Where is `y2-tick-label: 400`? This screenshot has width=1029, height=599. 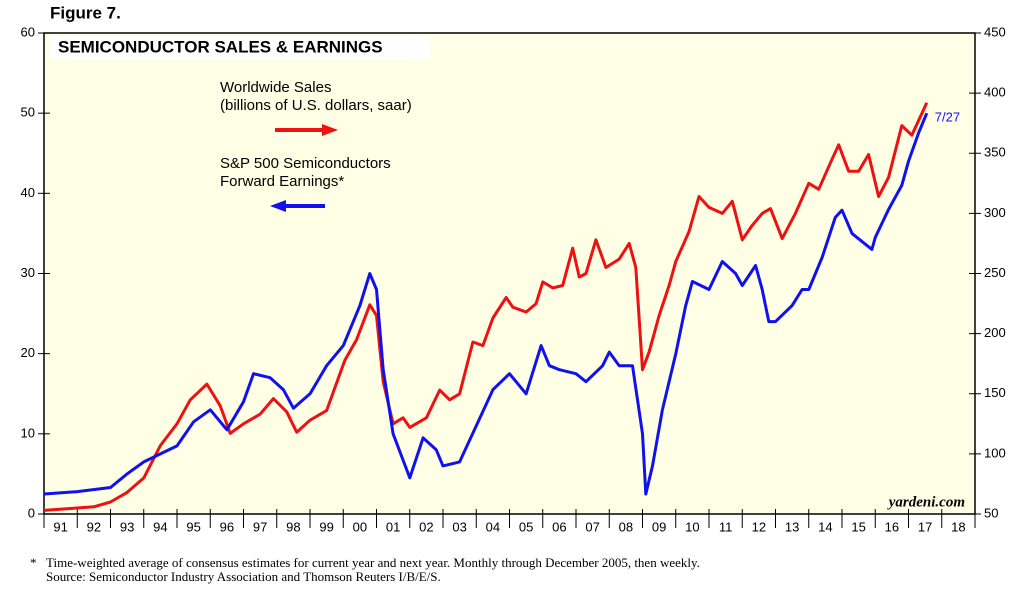
y2-tick-label: 400 is located at coordinates (995, 92).